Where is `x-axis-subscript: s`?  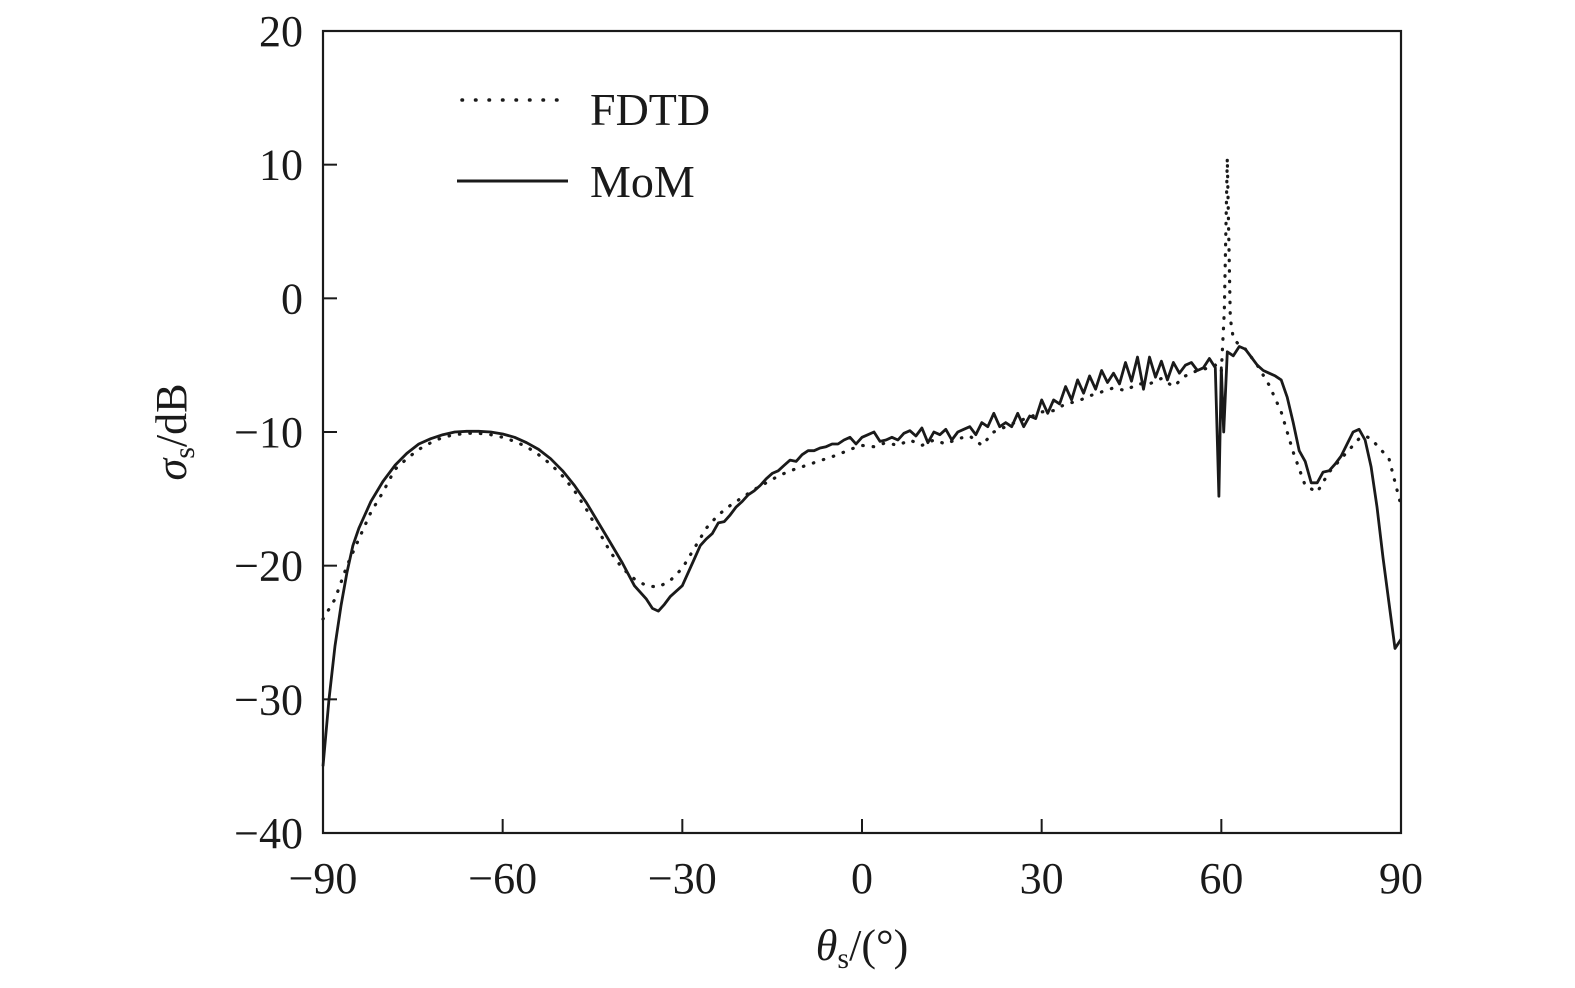
x-axis-subscript: s is located at coordinates (843, 958).